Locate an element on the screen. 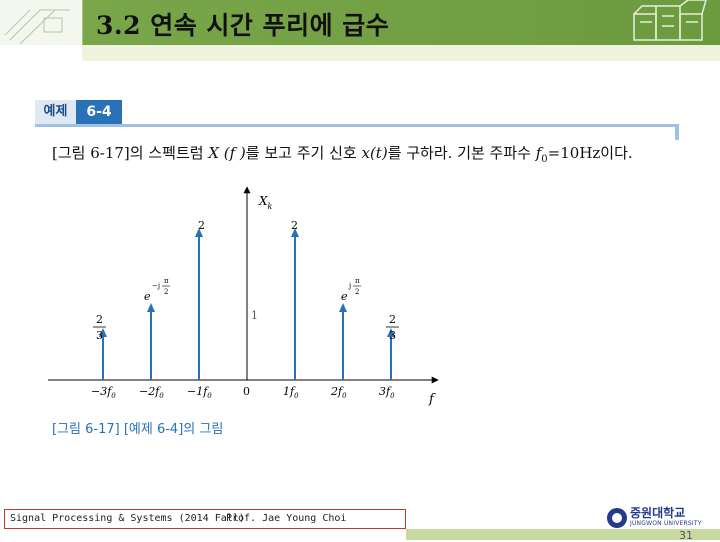  problem-mid2: 를 구하라. 기본 주파수 is located at coordinates (461, 153).